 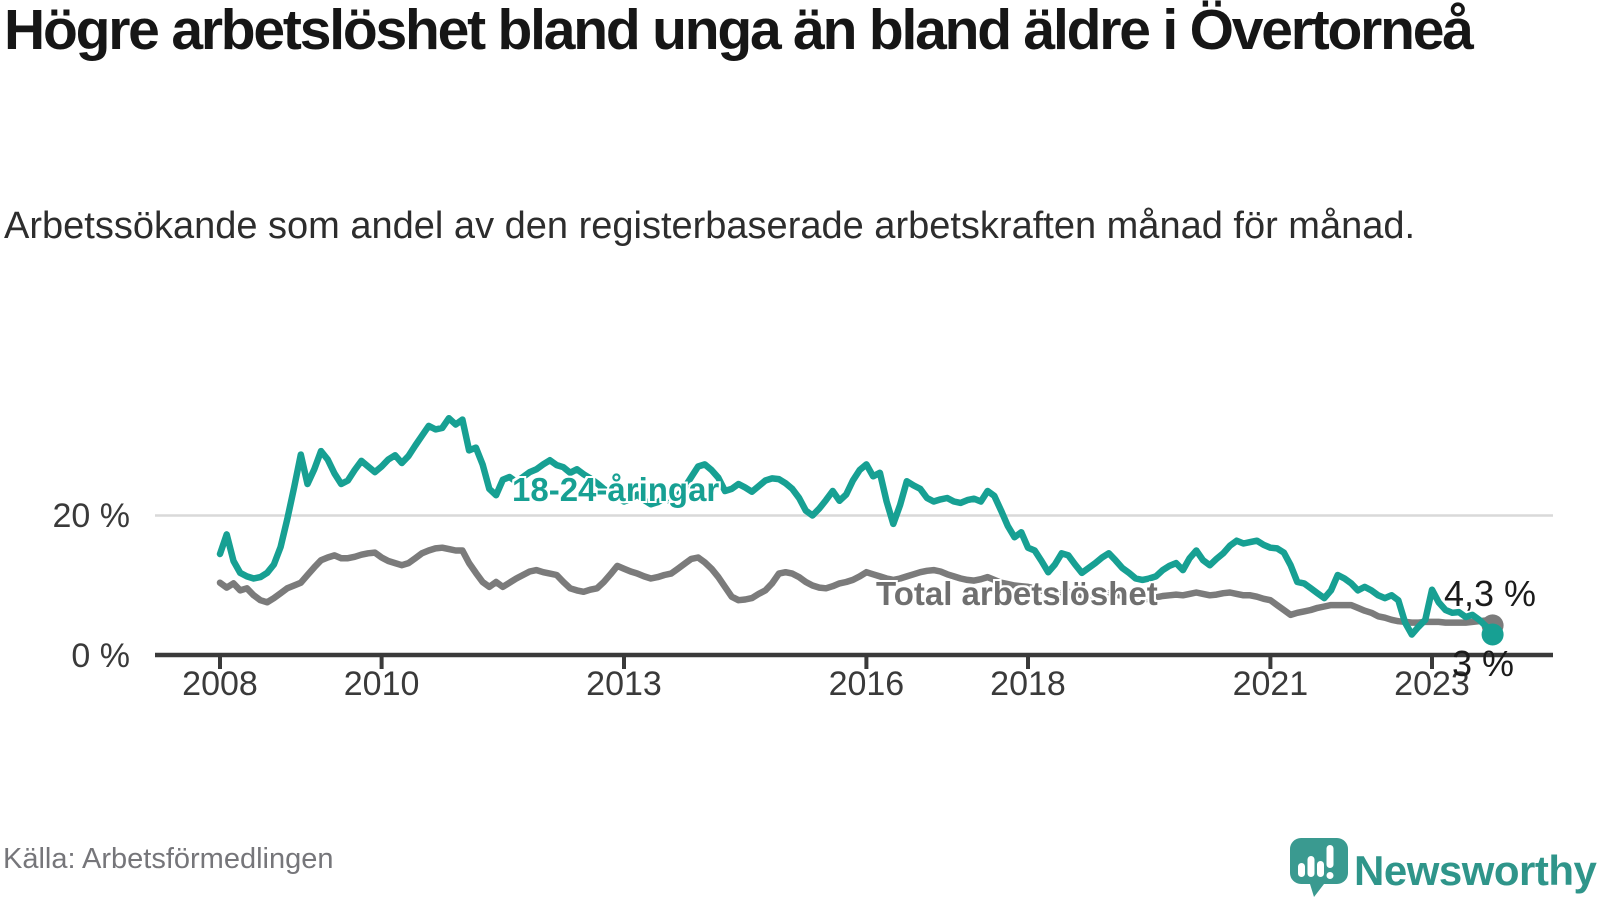 I want to click on x-axis-tick-label-2023: 2023, so click(x=1432, y=684).